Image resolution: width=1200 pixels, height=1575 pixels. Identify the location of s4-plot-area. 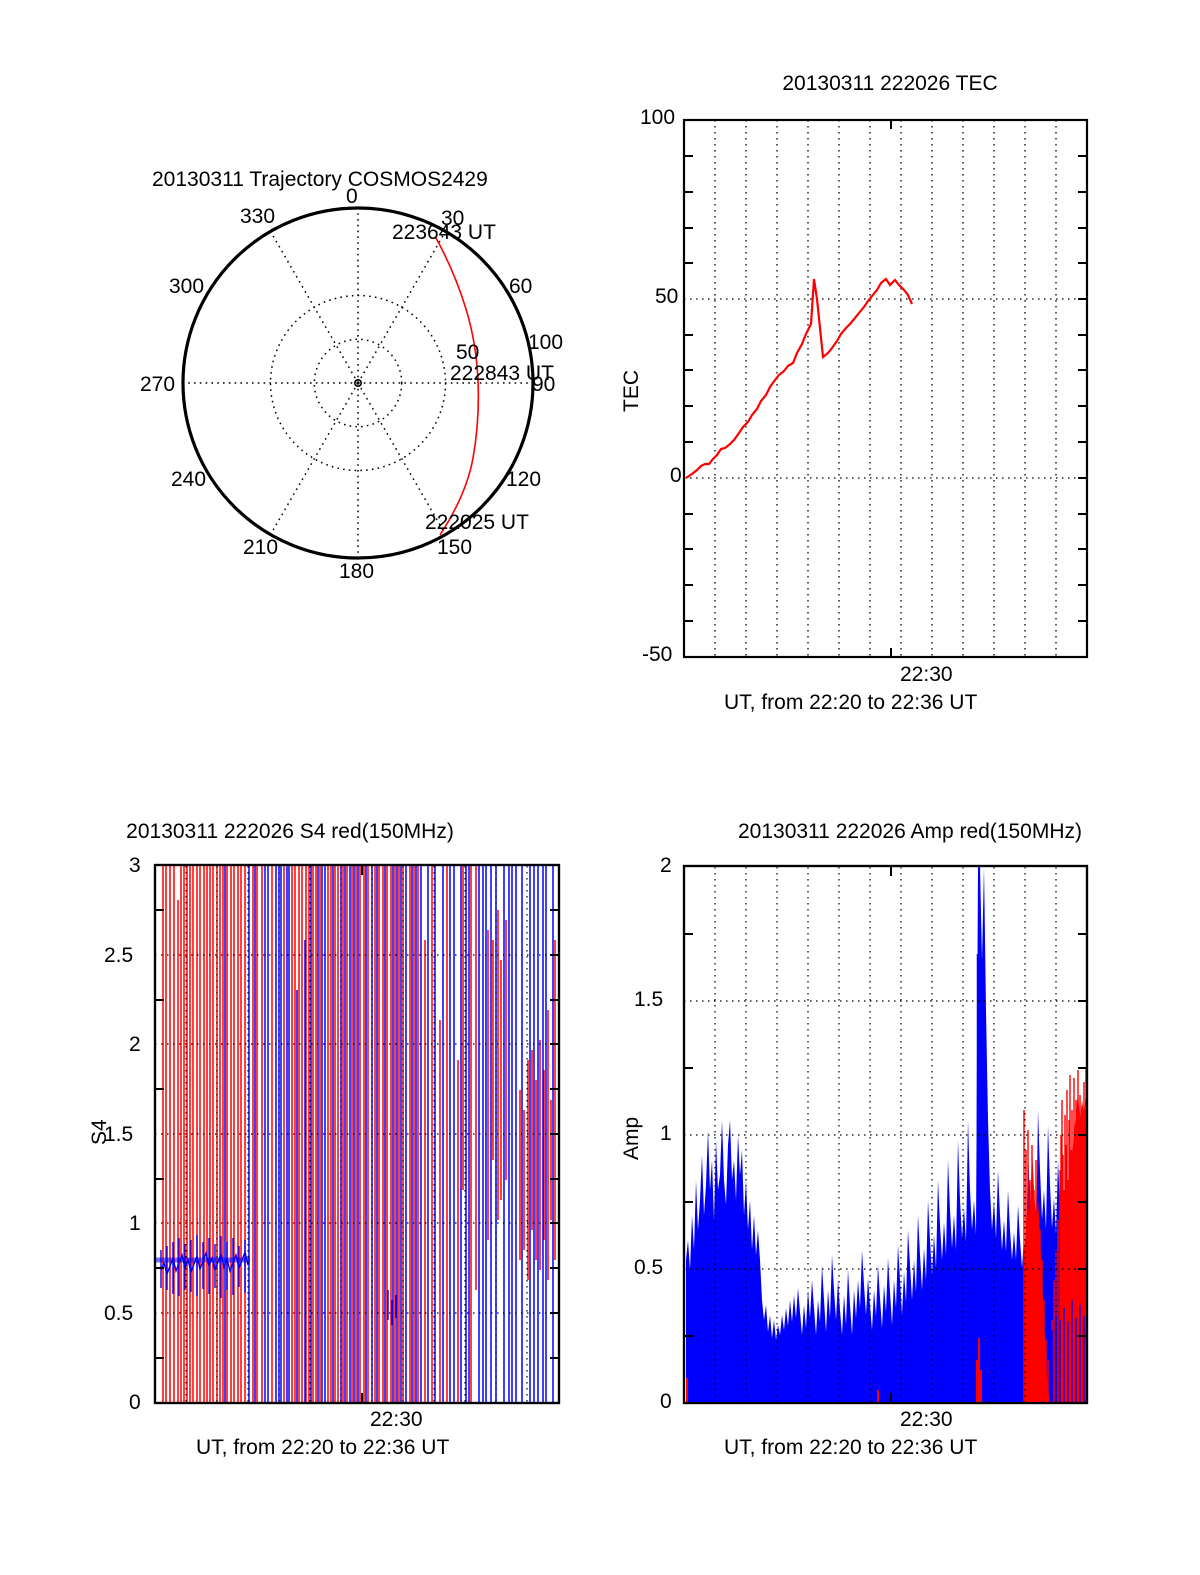
(357, 1134).